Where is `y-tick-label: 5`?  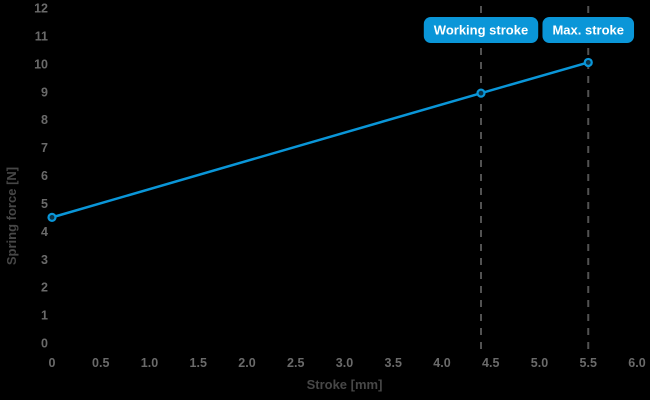 y-tick-label: 5 is located at coordinates (44, 204).